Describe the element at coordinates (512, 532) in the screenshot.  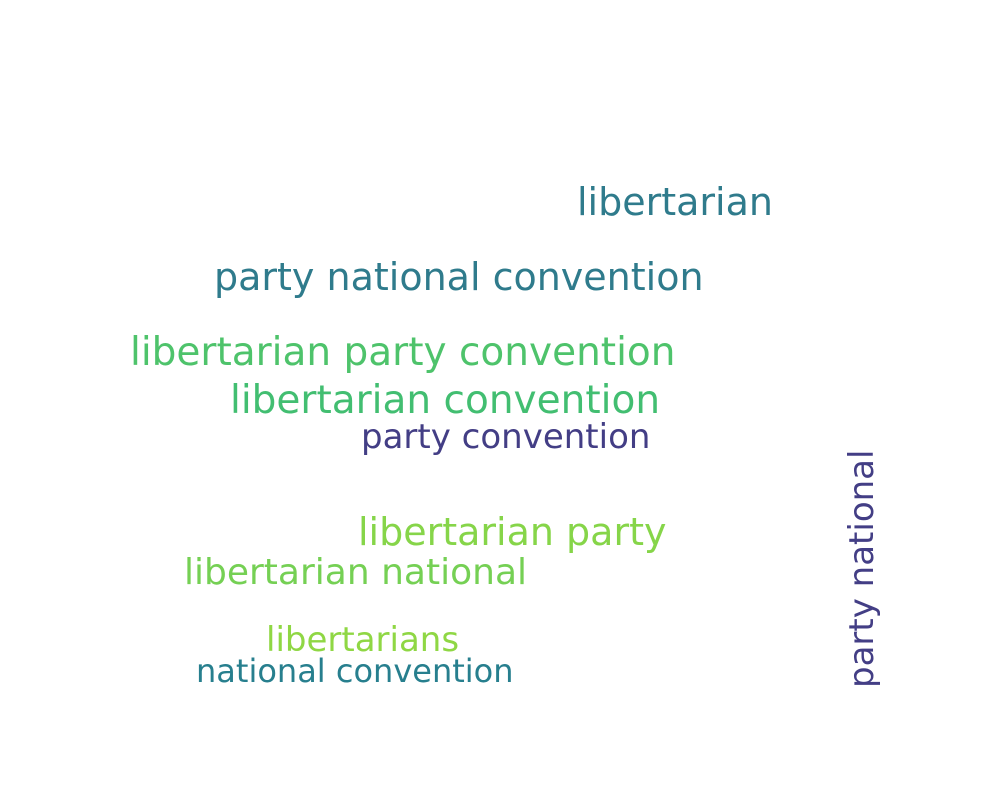
I see `word-libertarian-party: libertarian party` at that location.